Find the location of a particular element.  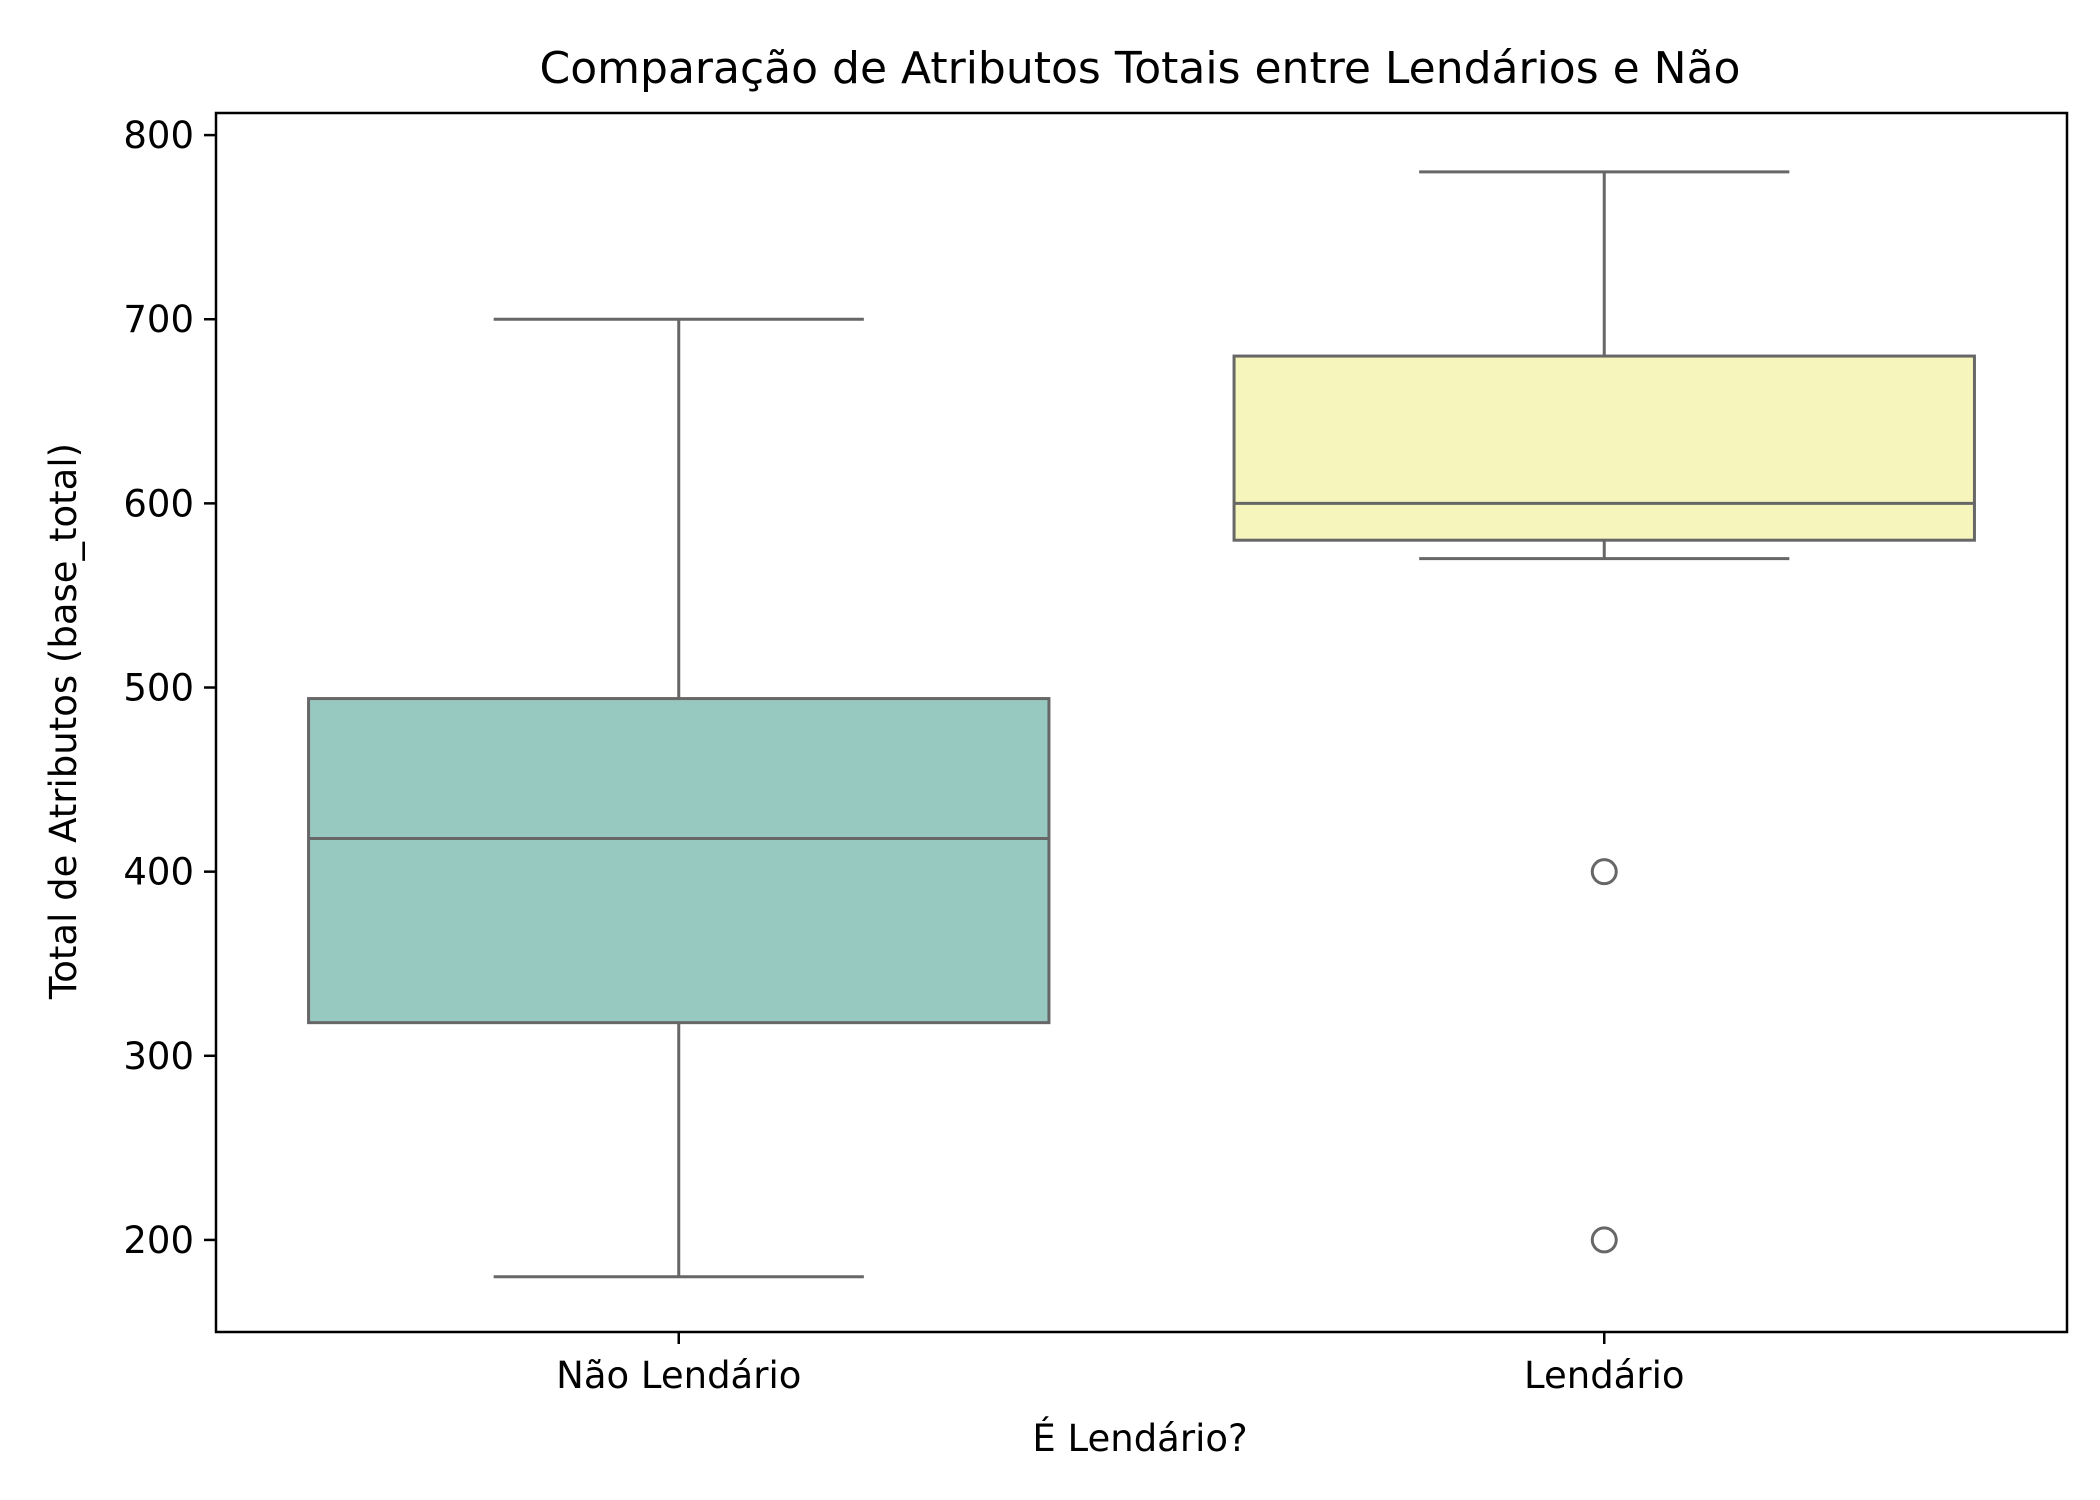

x-tick-label: Não Lendário is located at coordinates (678, 1375).